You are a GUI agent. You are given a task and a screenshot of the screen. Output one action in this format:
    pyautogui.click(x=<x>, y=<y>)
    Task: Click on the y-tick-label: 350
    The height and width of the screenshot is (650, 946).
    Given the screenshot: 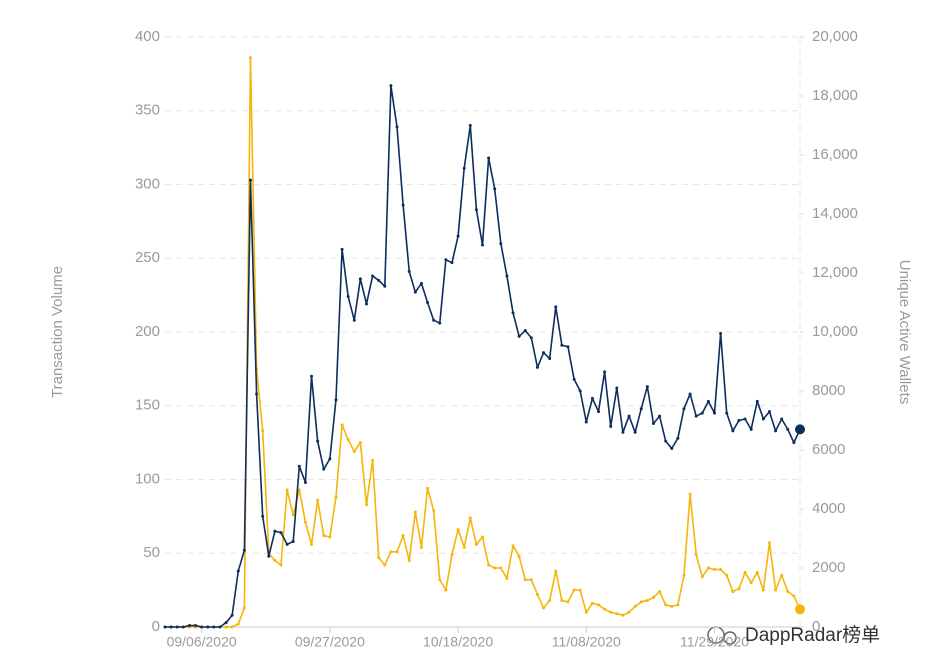 What is the action you would take?
    pyautogui.click(x=147, y=110)
    